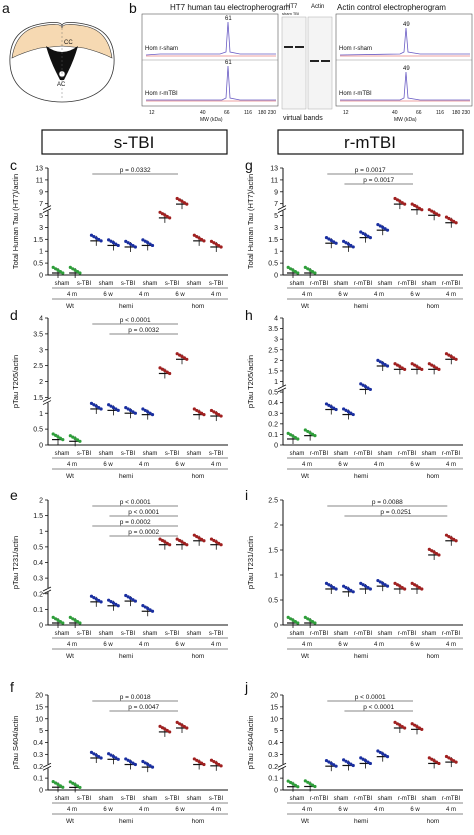  I want to click on y-tick-label-f: 5, so click(41, 731).